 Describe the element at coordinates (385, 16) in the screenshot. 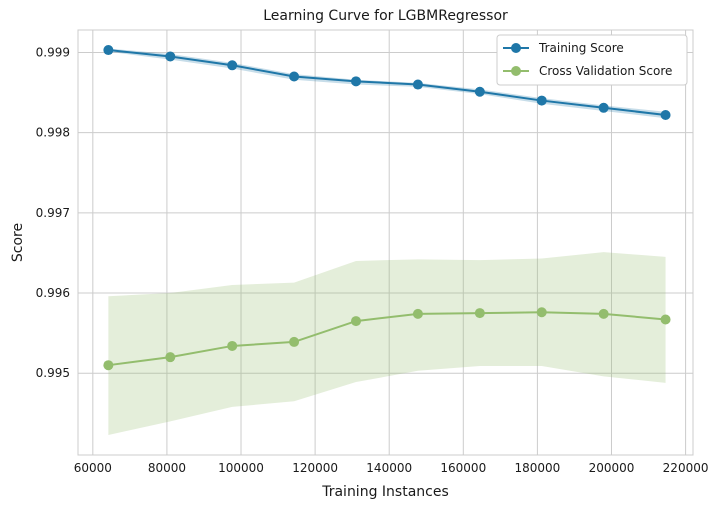

I see `chart-title: Learning Curve for LGBMRegressor` at that location.